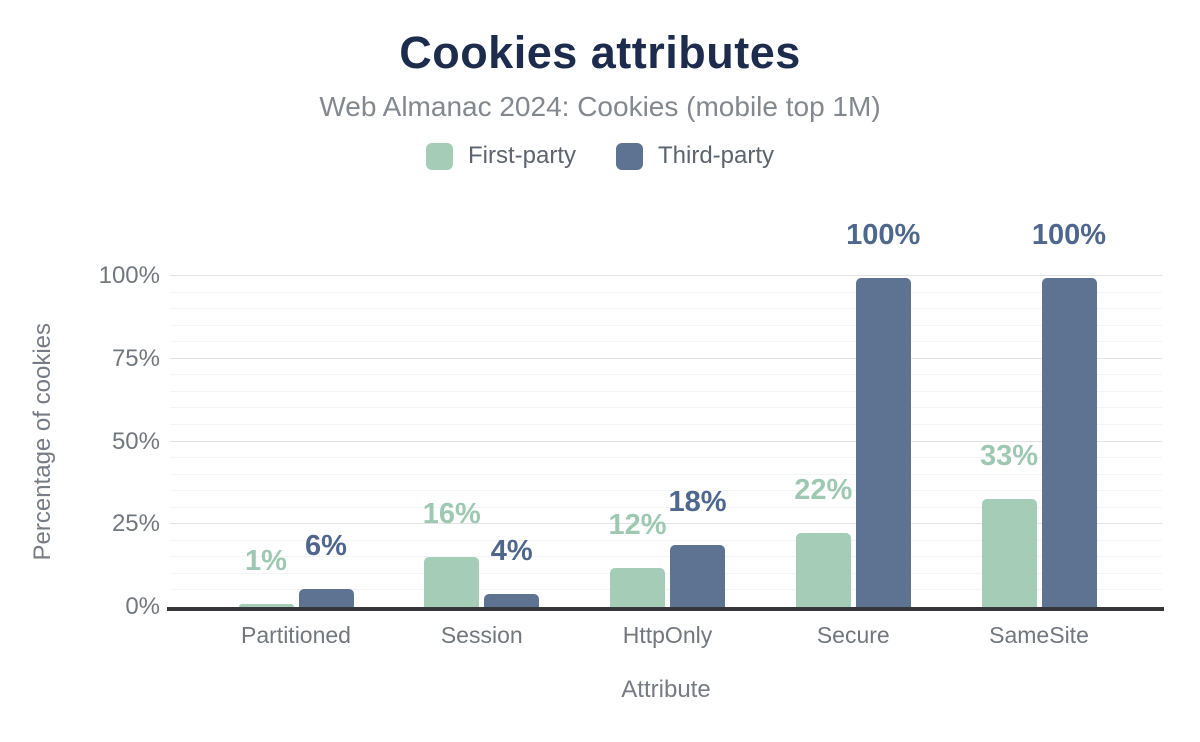  Describe the element at coordinates (853, 635) in the screenshot. I see `x-tick-label: Secure` at that location.